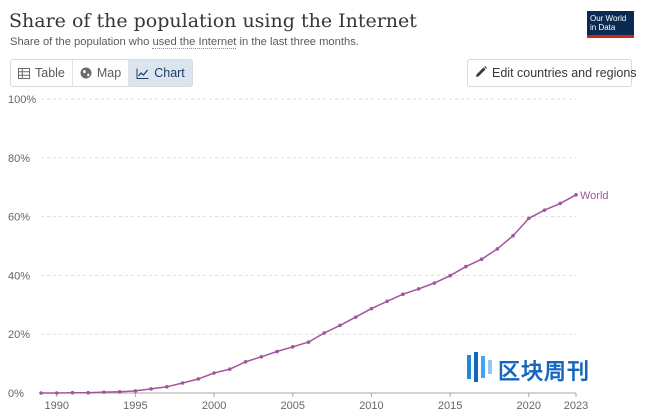  Describe the element at coordinates (19, 159) in the screenshot. I see `y-tick-label: 80%` at that location.